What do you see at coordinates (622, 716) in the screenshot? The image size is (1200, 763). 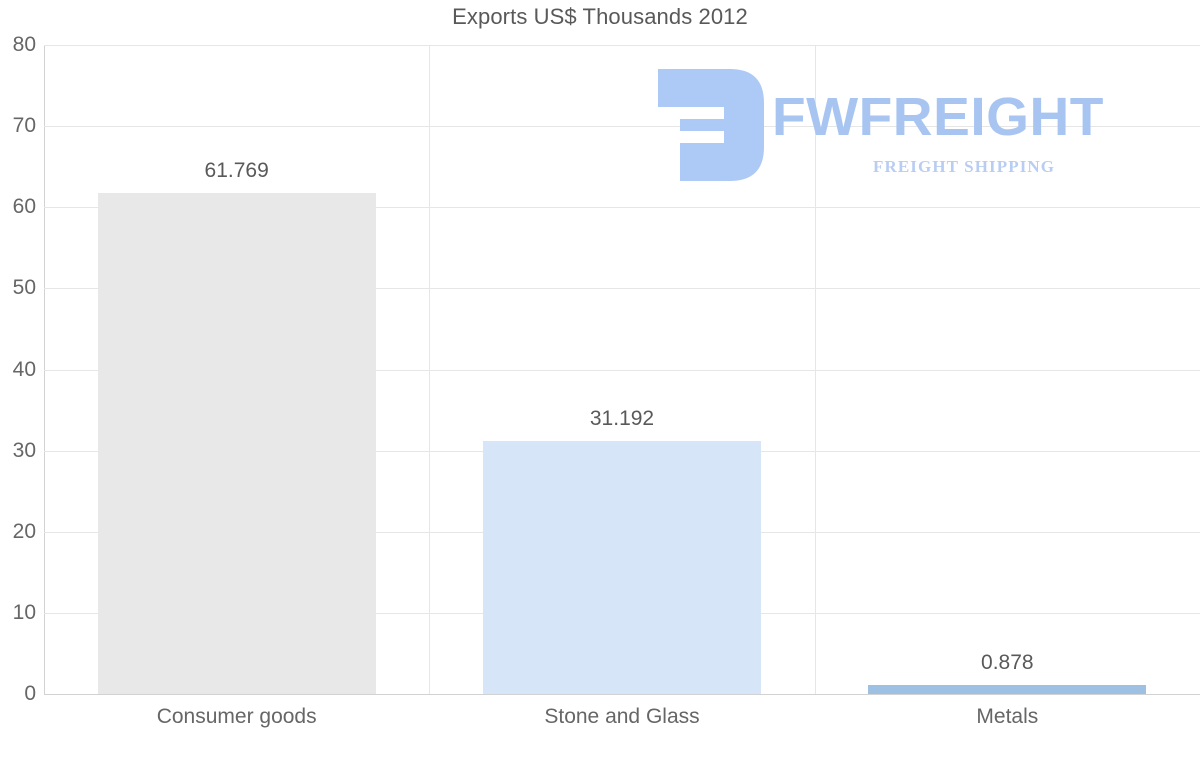 I see `x-tick-label-1: Stone and Glass` at bounding box center [622, 716].